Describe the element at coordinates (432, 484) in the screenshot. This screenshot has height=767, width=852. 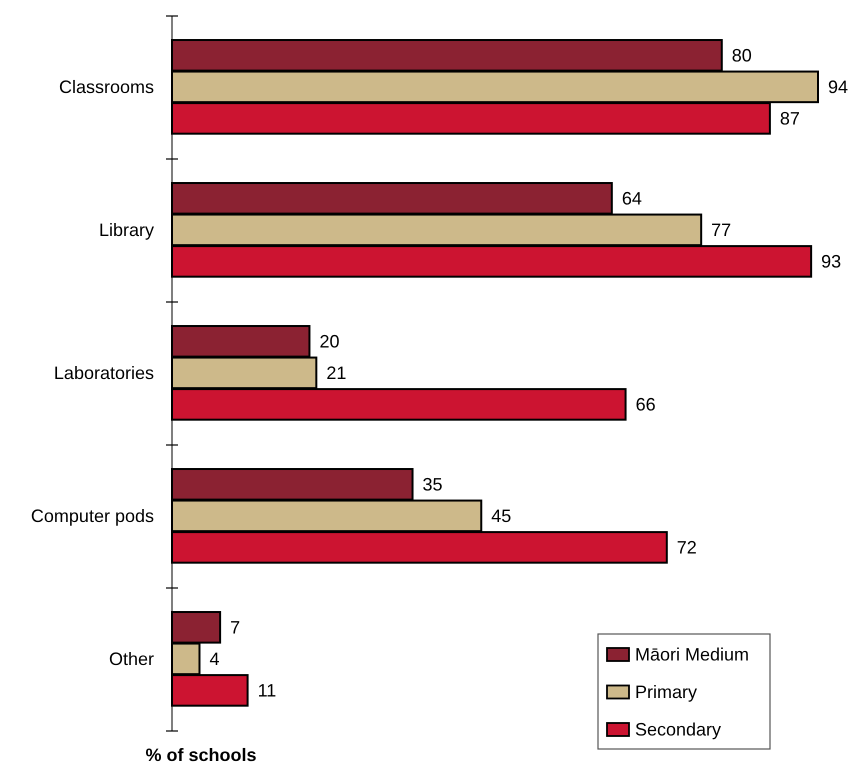
I see `data-label: 35` at that location.